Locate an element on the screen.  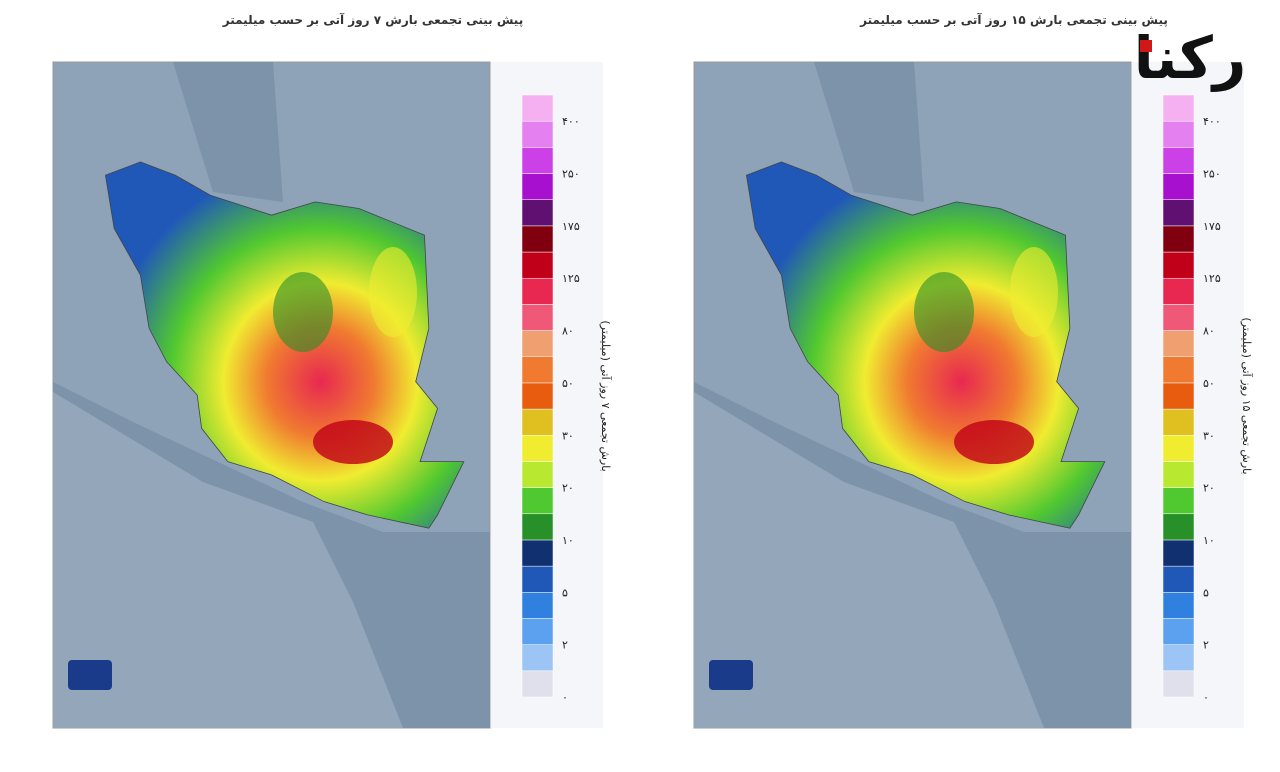
logo-text: رکنا is located at coordinates (1190, 58).